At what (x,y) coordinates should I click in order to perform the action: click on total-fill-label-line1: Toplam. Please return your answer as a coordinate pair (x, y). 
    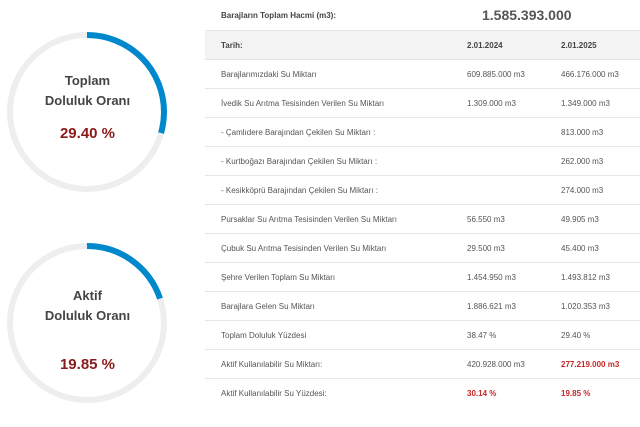
    Looking at the image, I should click on (87, 80).